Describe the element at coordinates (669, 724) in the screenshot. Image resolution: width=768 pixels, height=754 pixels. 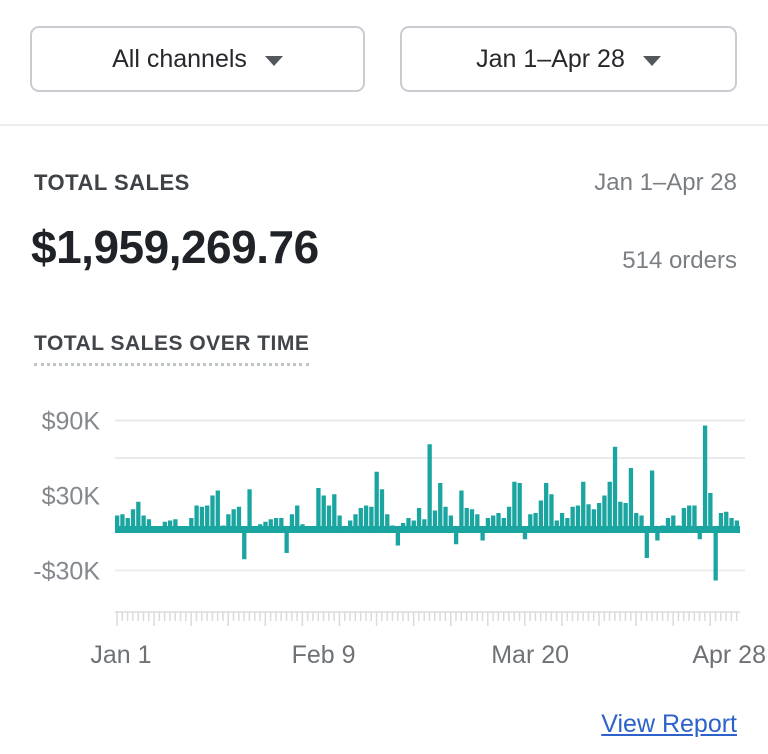
I see `view-report-link: View Report` at that location.